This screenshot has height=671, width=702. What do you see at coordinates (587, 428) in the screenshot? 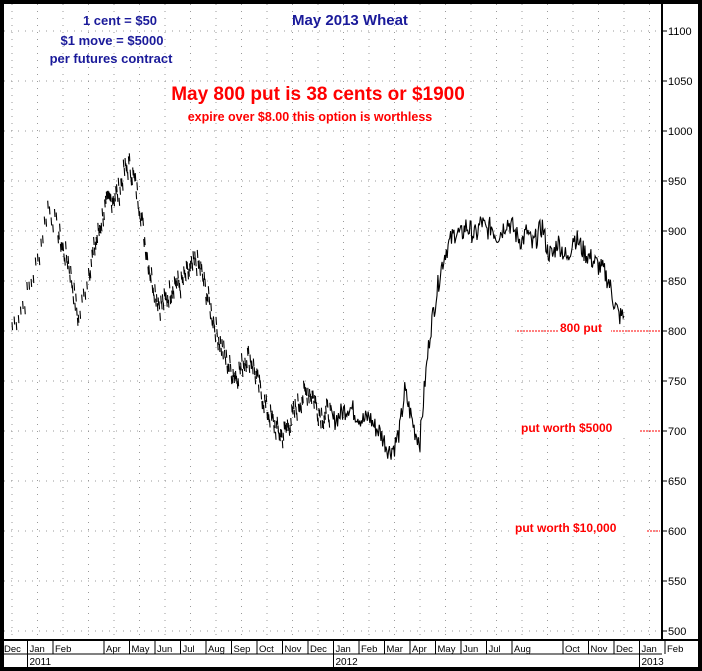
I see `put-reference-lines: 800 put put worth $5000 put worth $10,000` at bounding box center [587, 428].